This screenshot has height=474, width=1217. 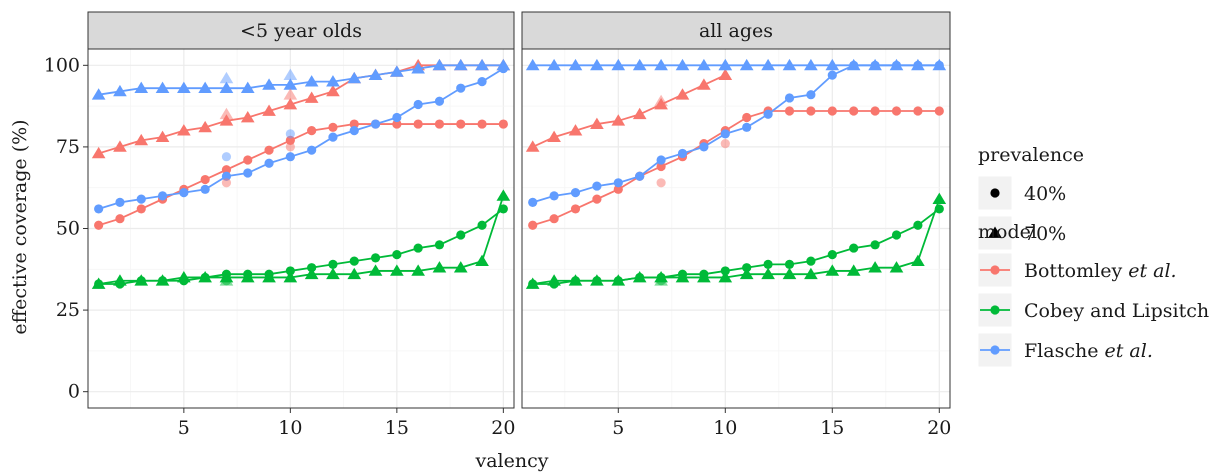 I want to click on panel-strip-label: all ages, so click(x=736, y=31).